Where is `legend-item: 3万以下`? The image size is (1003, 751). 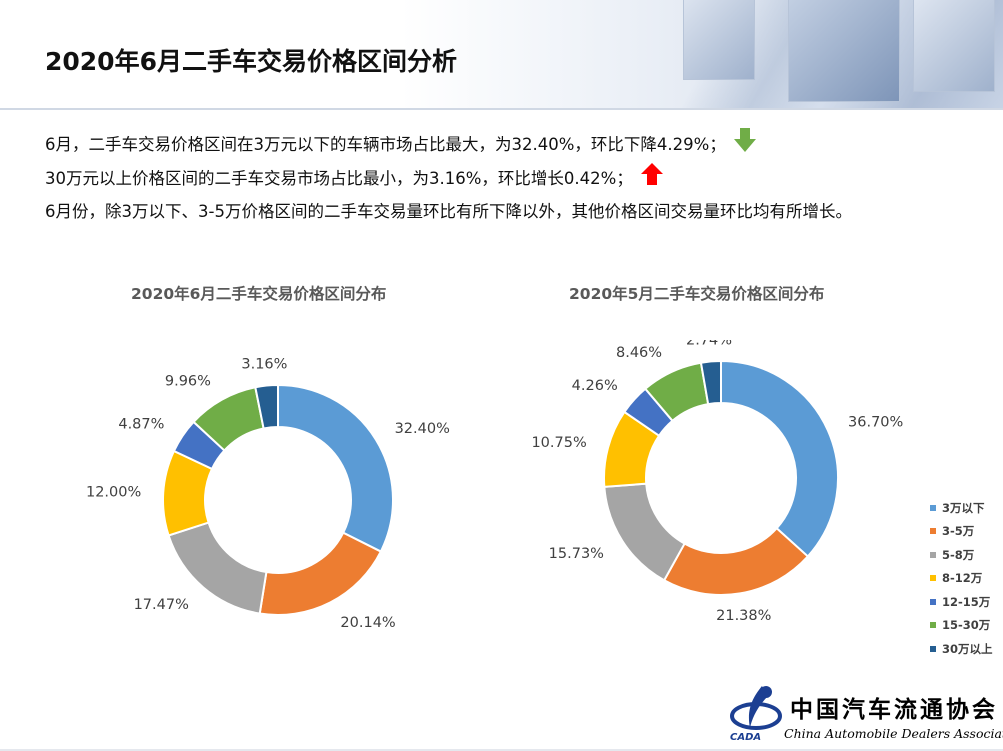
legend-item: 3万以下 is located at coordinates (961, 508).